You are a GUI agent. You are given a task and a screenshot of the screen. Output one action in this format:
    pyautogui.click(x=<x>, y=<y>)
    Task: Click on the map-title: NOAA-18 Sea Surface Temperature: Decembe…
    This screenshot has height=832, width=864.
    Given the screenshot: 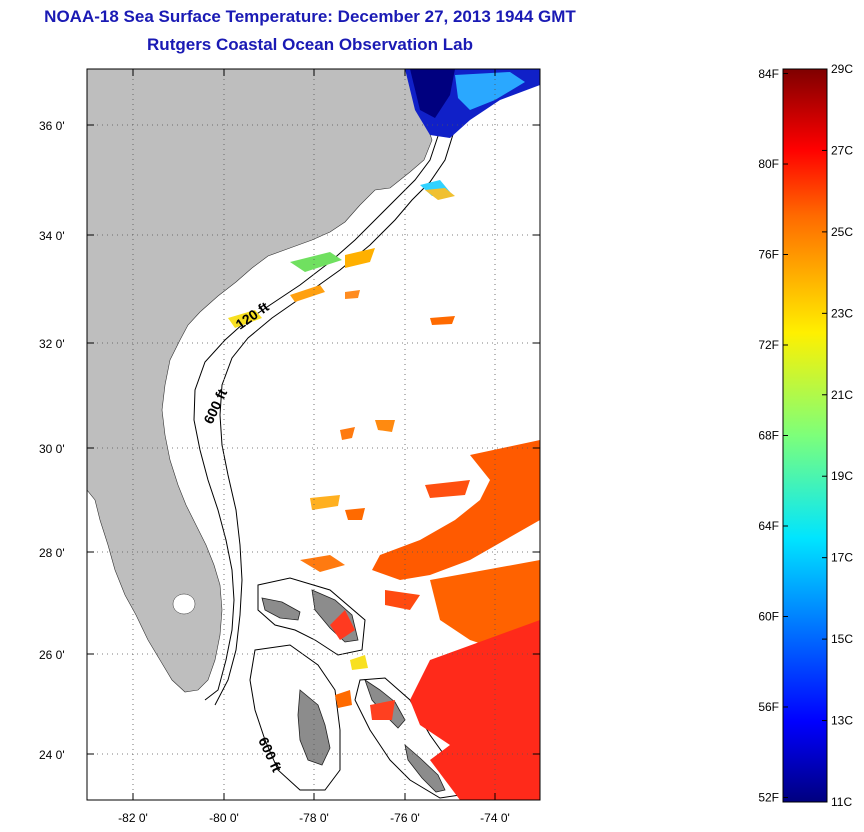 What is the action you would take?
    pyautogui.click(x=310, y=16)
    